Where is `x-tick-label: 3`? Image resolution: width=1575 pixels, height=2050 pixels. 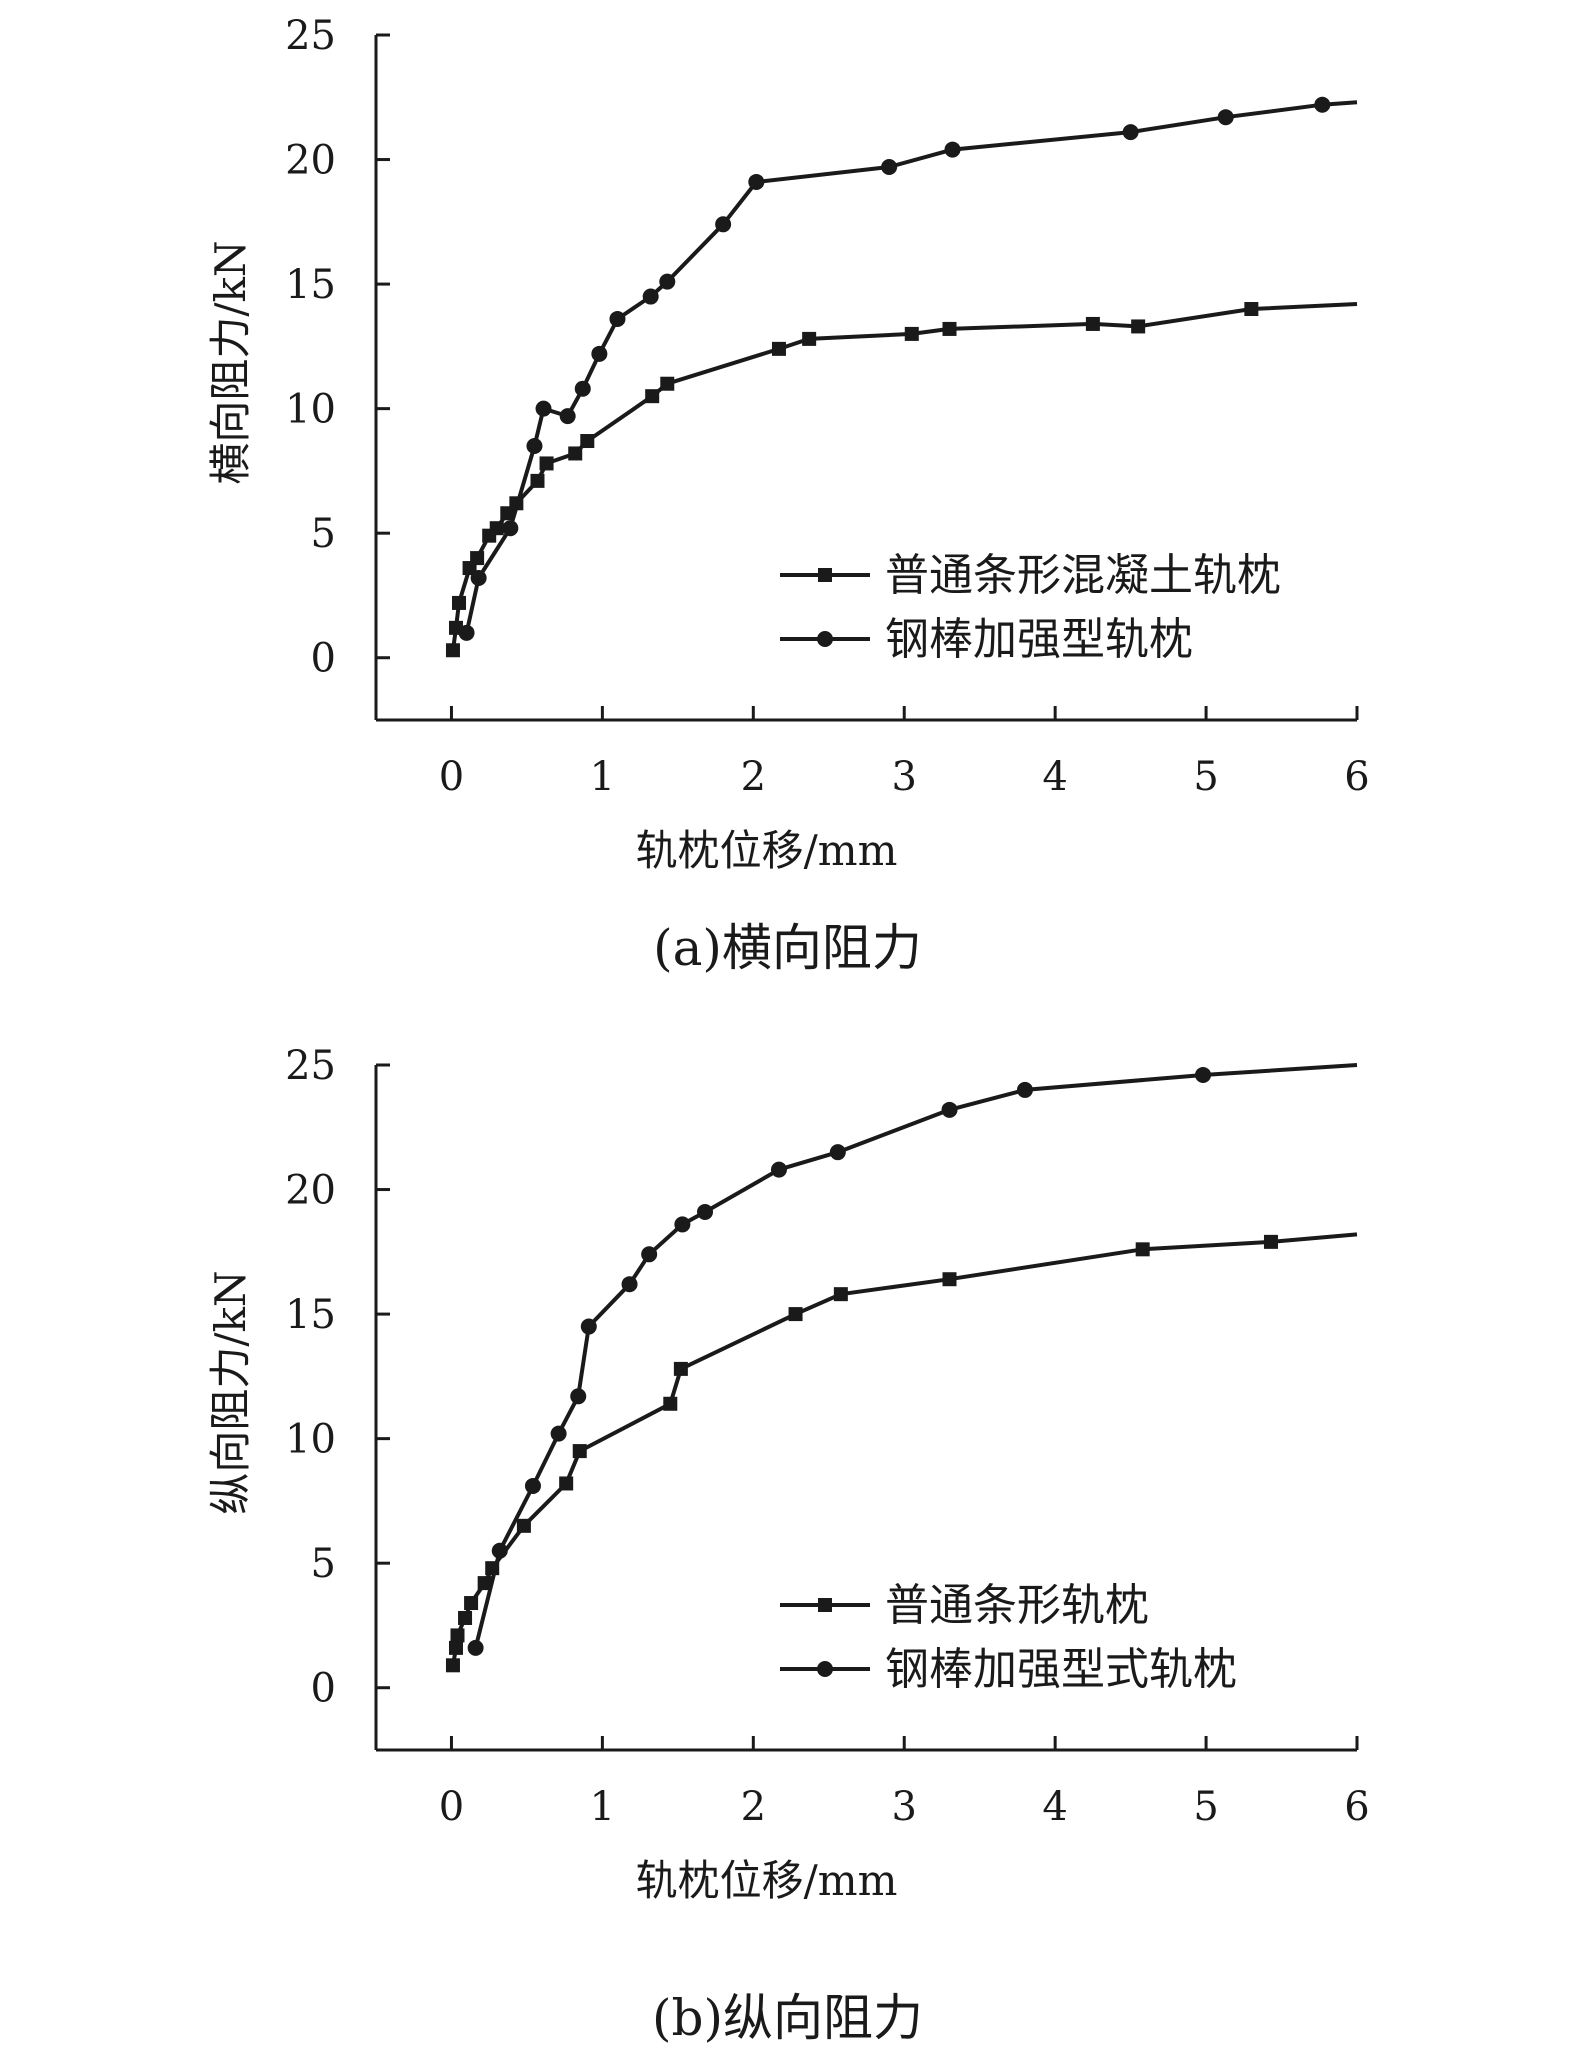 x-tick-label: 3 is located at coordinates (904, 777).